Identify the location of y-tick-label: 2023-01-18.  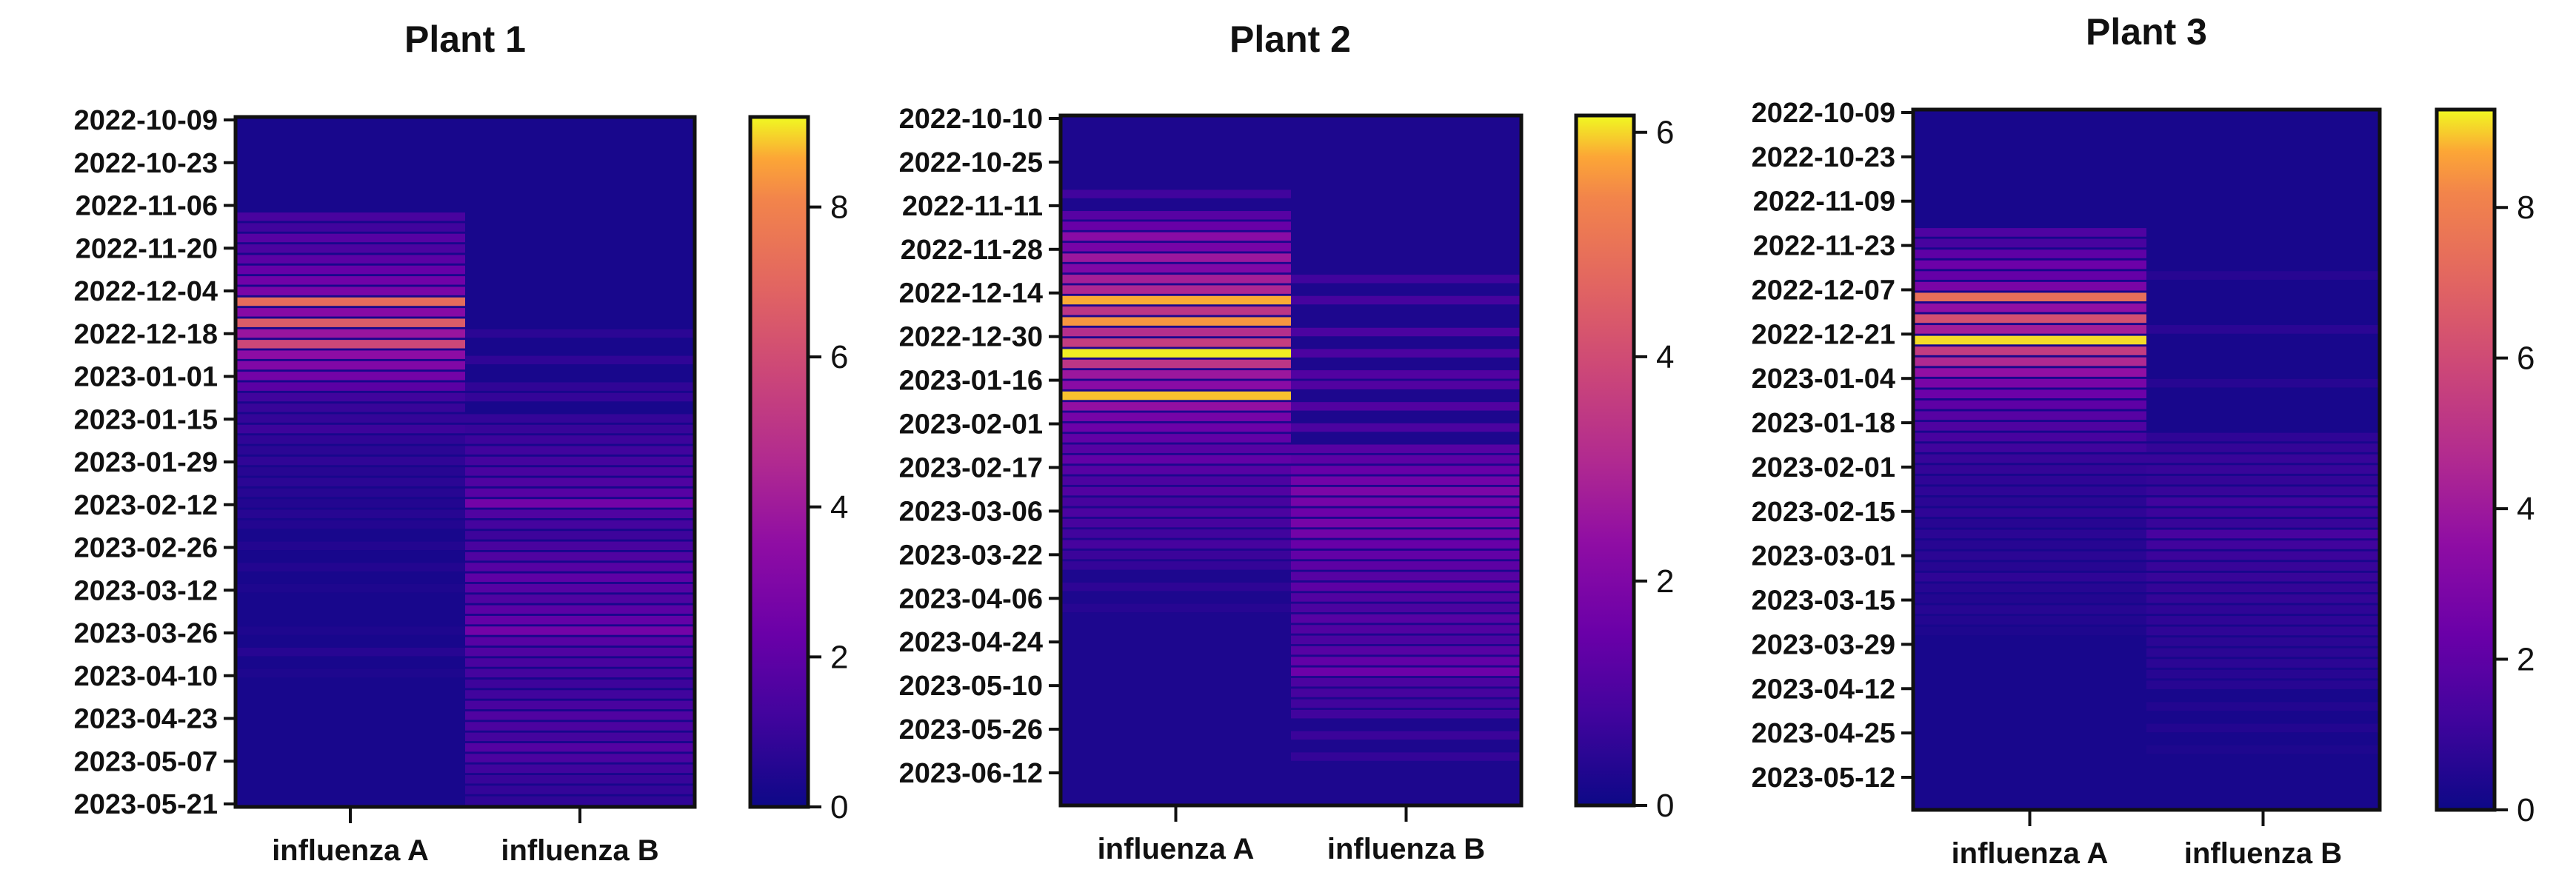
(1823, 423).